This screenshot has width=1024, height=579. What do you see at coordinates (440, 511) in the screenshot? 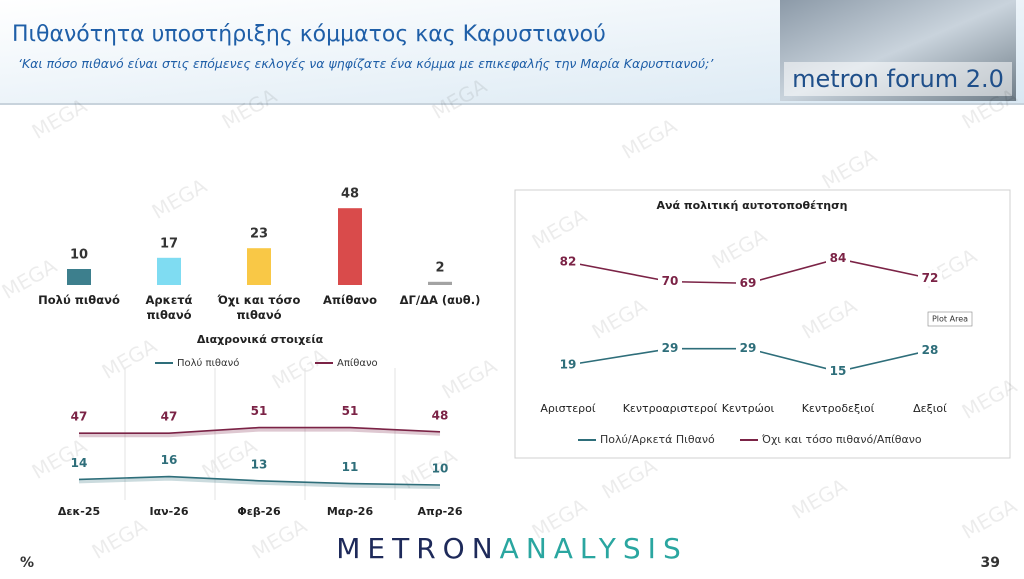
I see `x-tick-label: Απρ-26` at bounding box center [440, 511].